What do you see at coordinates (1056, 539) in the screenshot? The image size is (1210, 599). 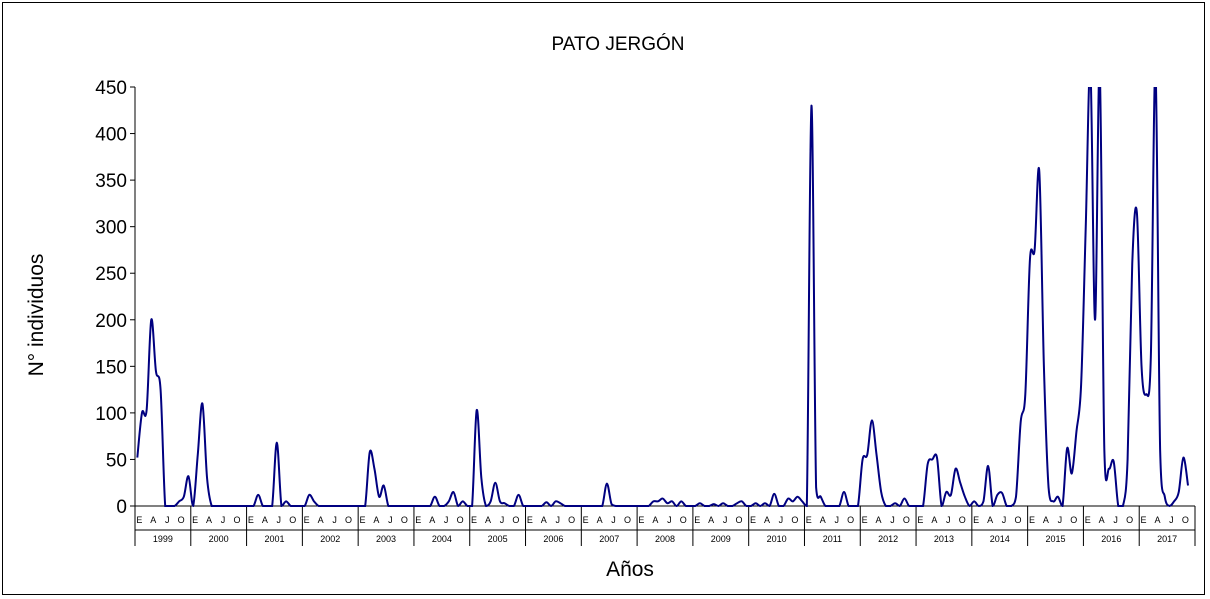 I see `year-tick-label: 2015` at bounding box center [1056, 539].